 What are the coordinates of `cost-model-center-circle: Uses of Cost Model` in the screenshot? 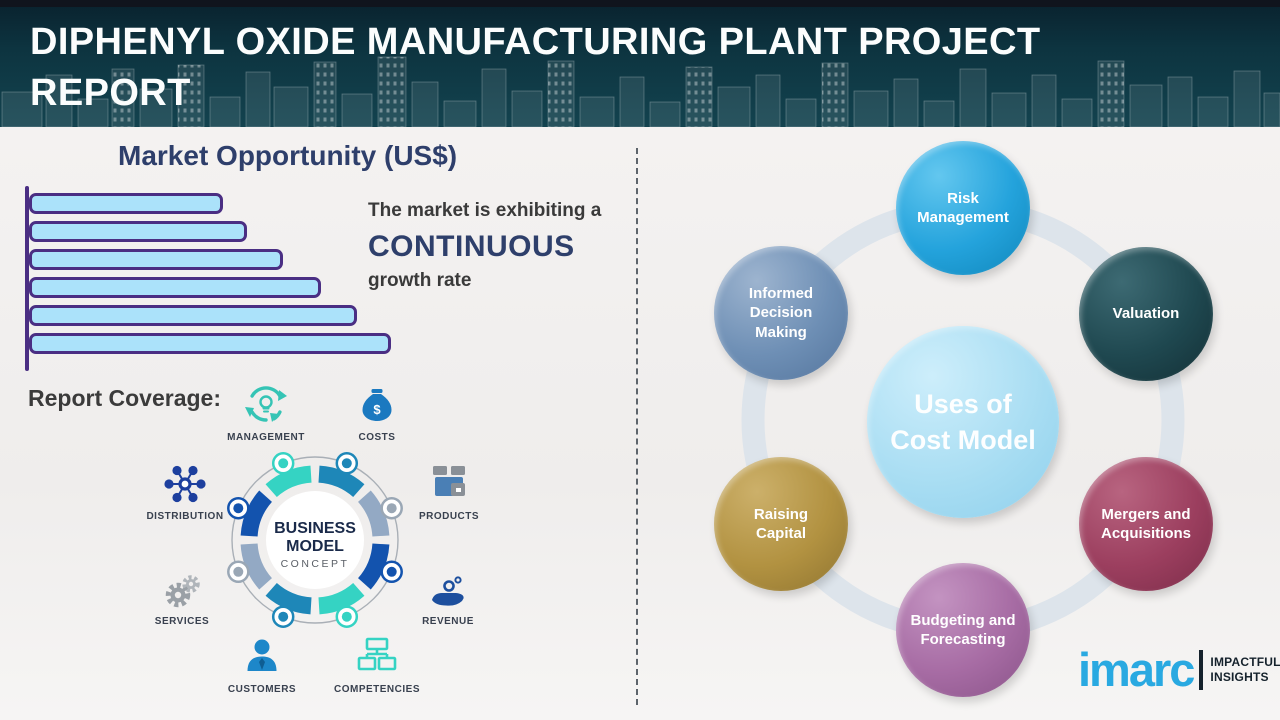 It's located at (963, 422).